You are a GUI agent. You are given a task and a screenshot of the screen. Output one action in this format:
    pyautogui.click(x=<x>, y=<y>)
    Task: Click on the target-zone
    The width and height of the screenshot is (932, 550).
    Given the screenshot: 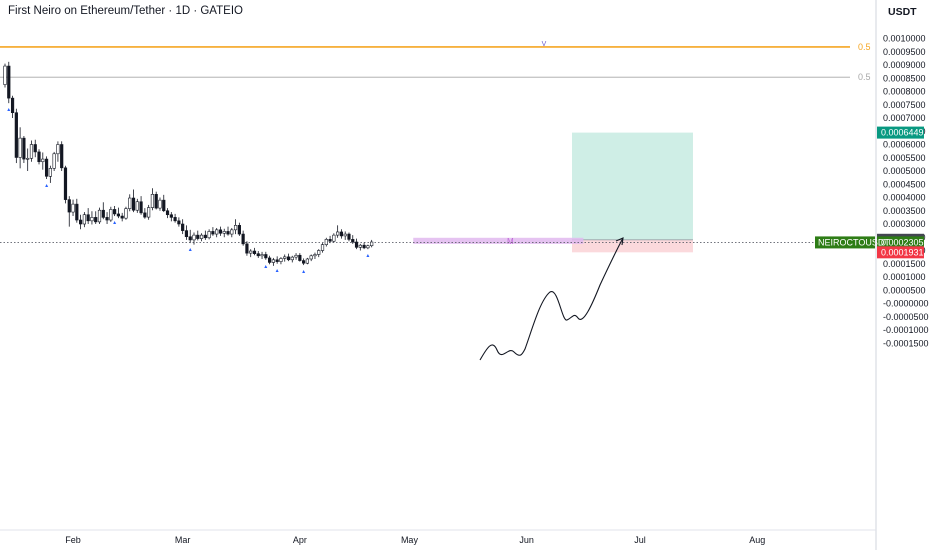 What is the action you would take?
    pyautogui.click(x=632, y=186)
    